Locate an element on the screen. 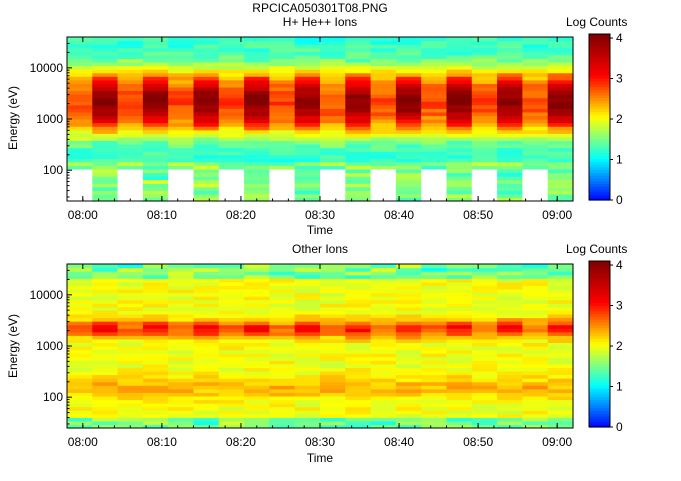  x-tick-label: 09:00 is located at coordinates (557, 215).